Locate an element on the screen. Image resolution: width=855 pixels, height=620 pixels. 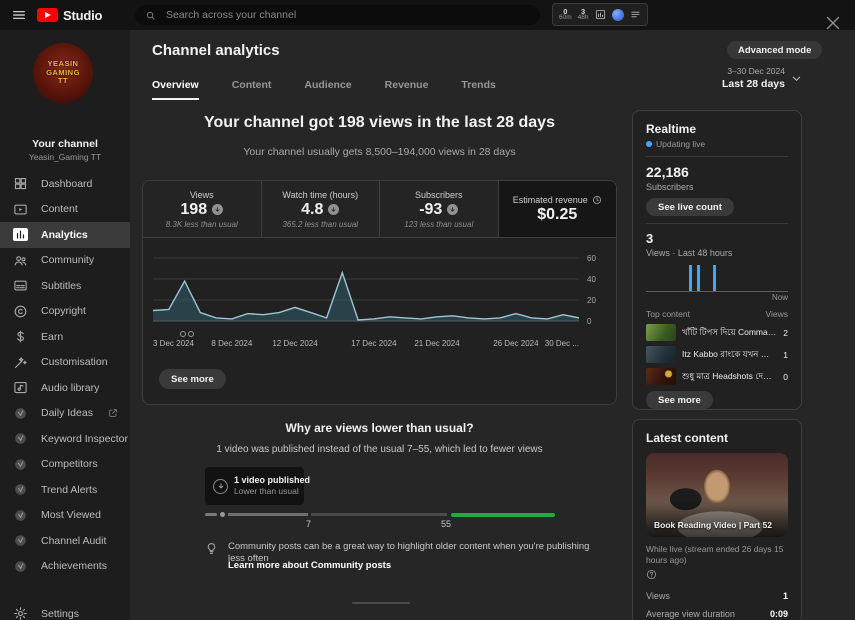
list-icon is located at coordinates (635, 14).